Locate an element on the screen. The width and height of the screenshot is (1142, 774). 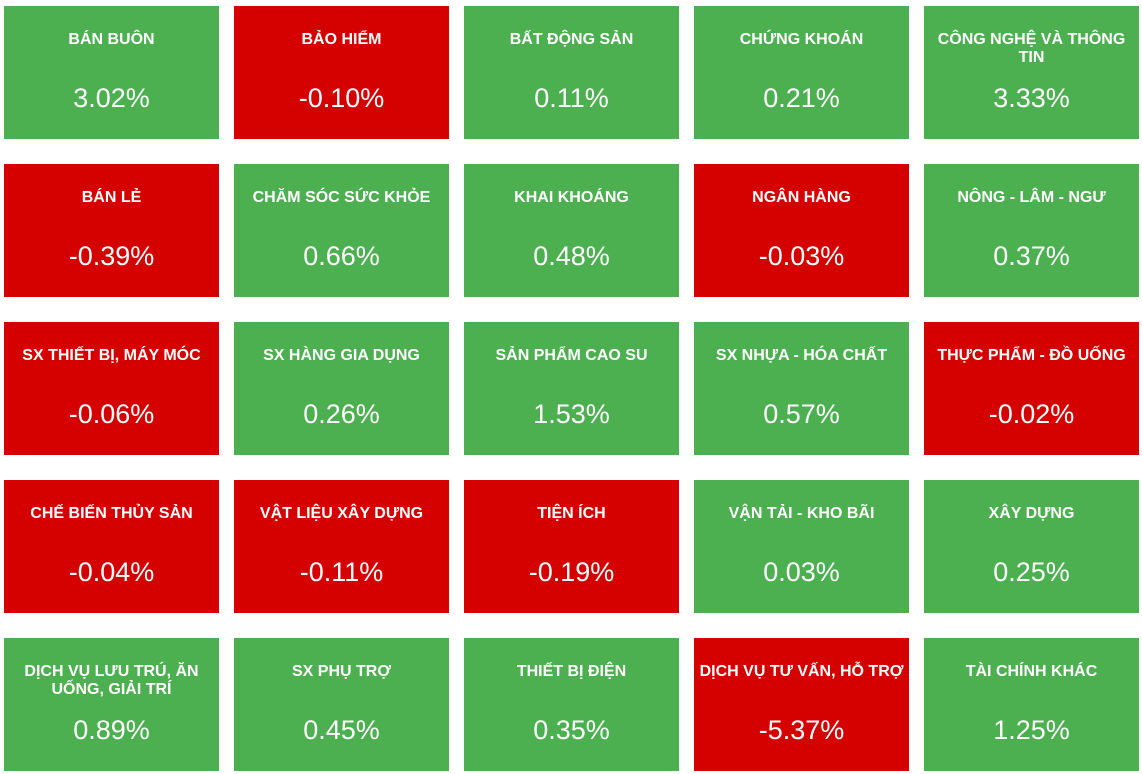
sector-tile: VẬT LIỆU XÂY DỰNG -0.11% is located at coordinates (341, 546).